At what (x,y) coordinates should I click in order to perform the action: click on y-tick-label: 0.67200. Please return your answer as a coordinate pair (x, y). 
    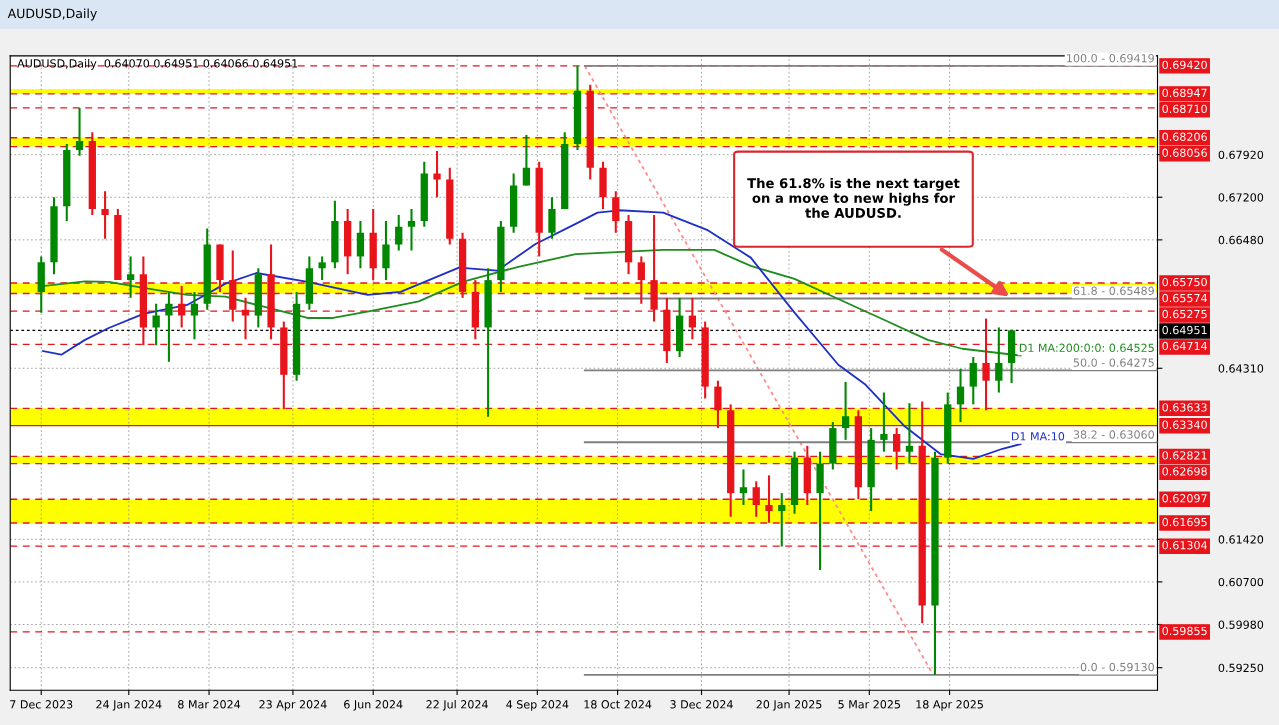
    Looking at the image, I should click on (1241, 197).